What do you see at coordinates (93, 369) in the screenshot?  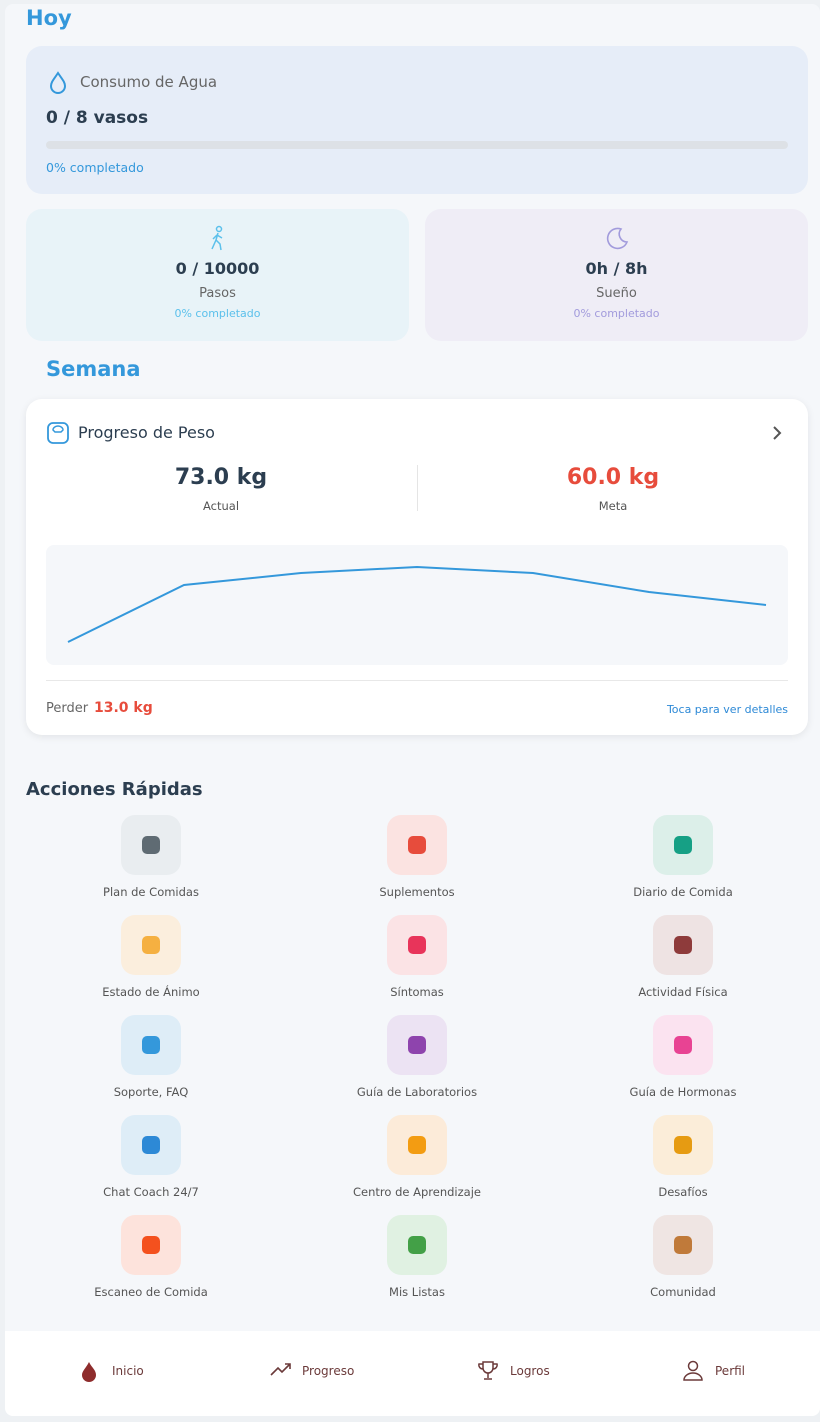 I see `week-title: Semana` at bounding box center [93, 369].